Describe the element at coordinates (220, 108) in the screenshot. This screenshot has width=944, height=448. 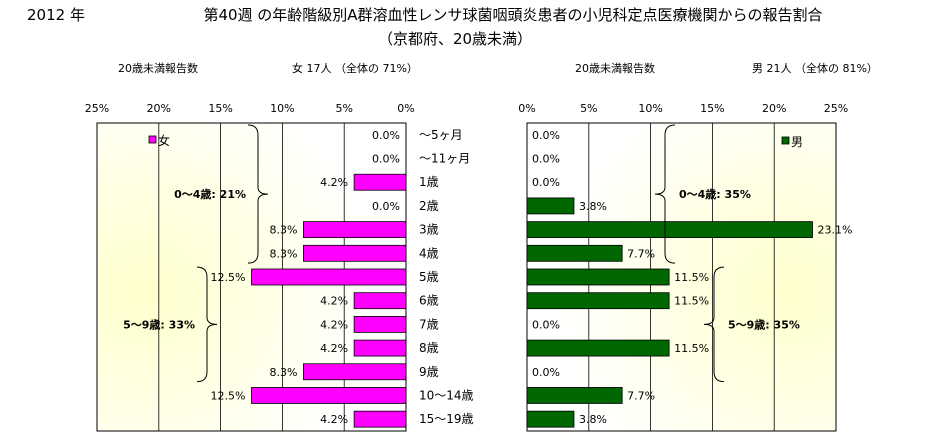
I see `left-tick-label: 15%` at that location.